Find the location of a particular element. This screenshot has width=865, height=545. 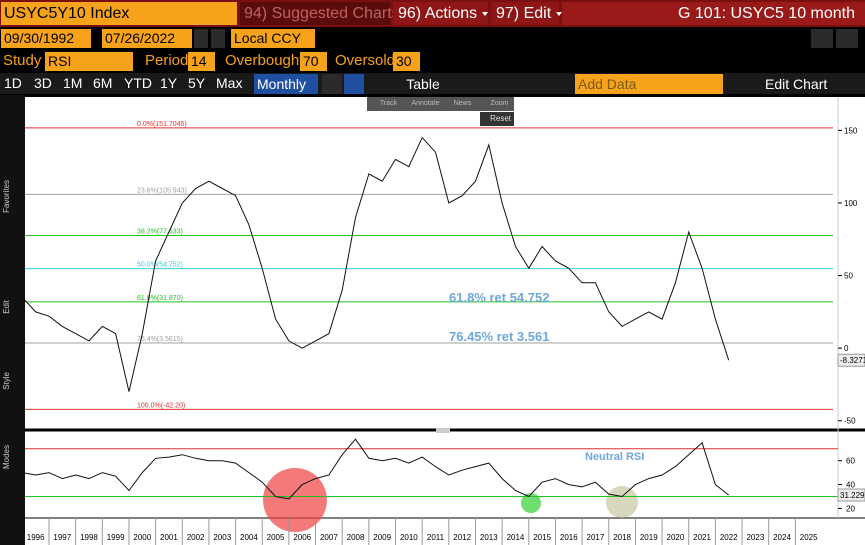

overbought-input: 70 is located at coordinates (313, 61).